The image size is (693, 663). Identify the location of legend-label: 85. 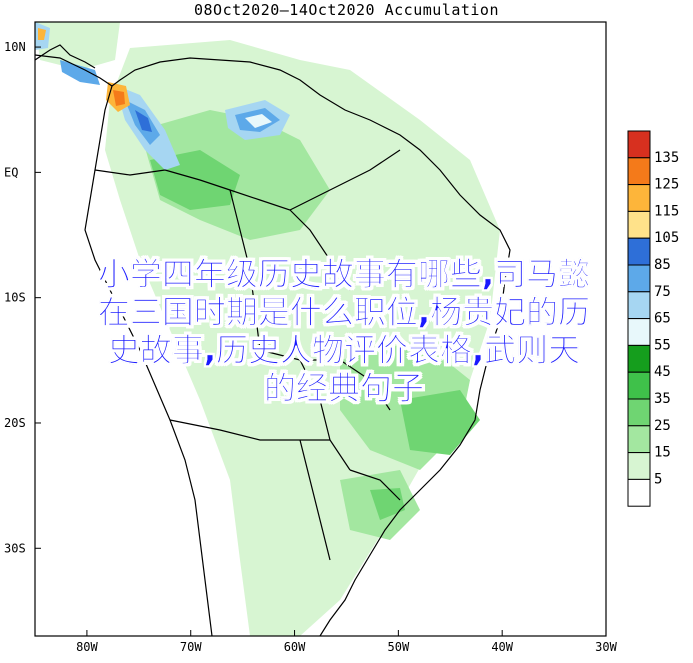
(662, 265).